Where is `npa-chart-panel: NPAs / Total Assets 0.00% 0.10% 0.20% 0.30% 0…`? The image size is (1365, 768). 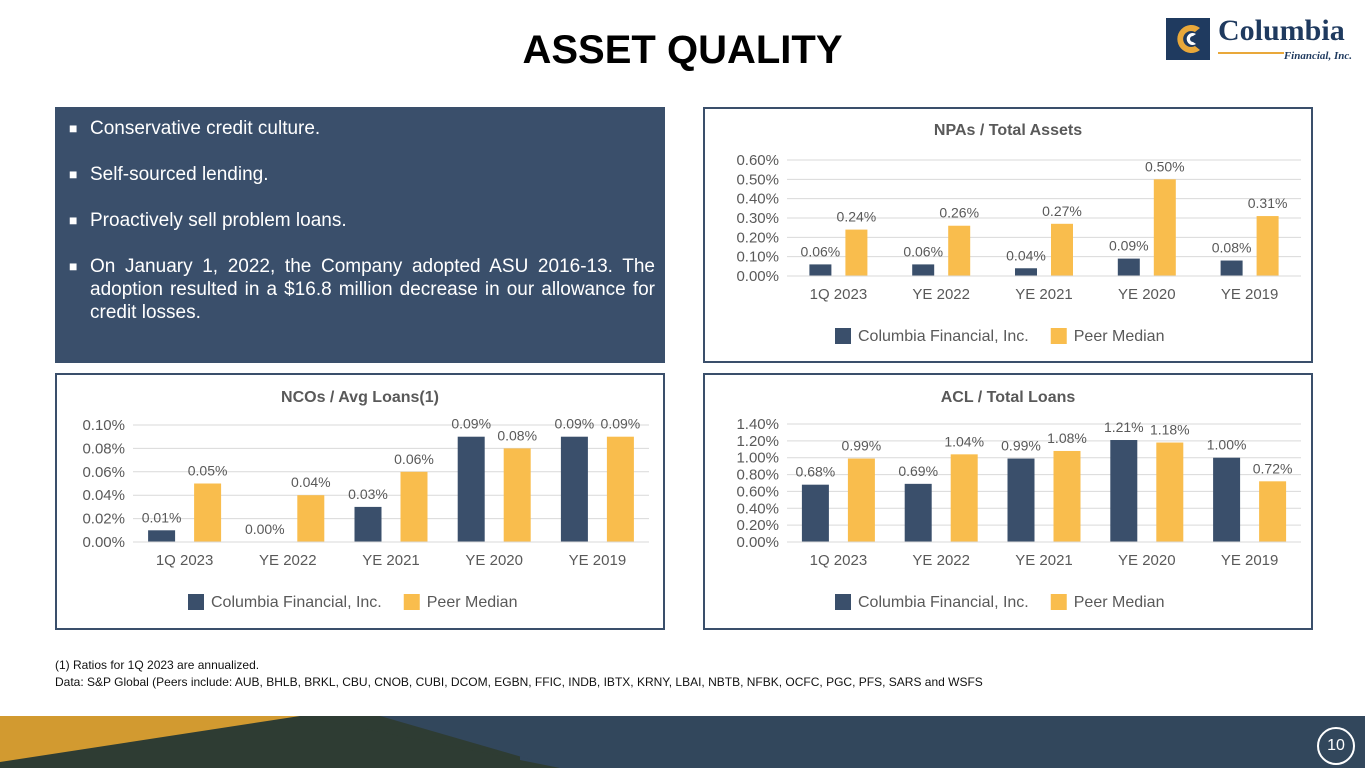 npa-chart-panel: NPAs / Total Assets 0.00% 0.10% 0.20% 0.30% 0… is located at coordinates (1008, 235).